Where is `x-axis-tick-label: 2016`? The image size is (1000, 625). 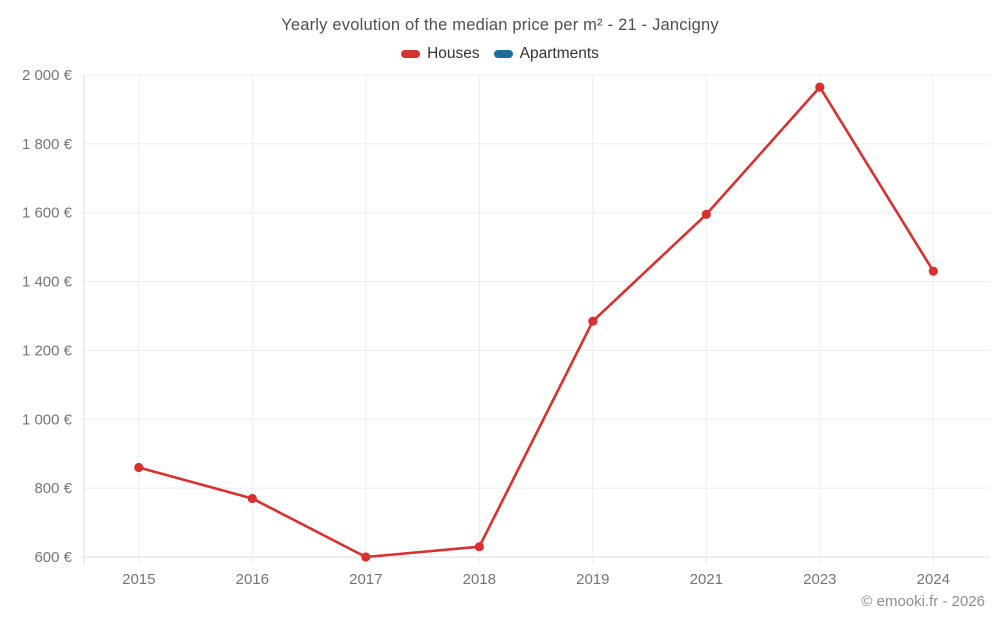 x-axis-tick-label: 2016 is located at coordinates (252, 579).